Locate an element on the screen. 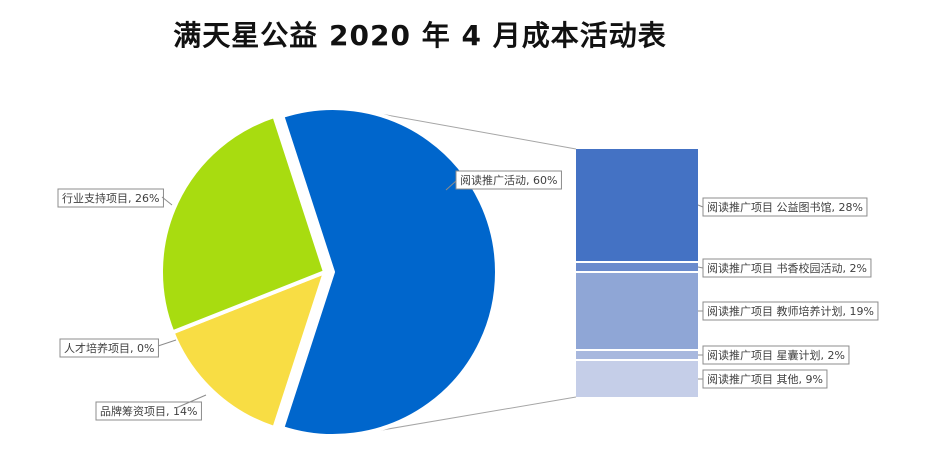  data-label-text: 阅读推广活动, 60% is located at coordinates (508, 180).